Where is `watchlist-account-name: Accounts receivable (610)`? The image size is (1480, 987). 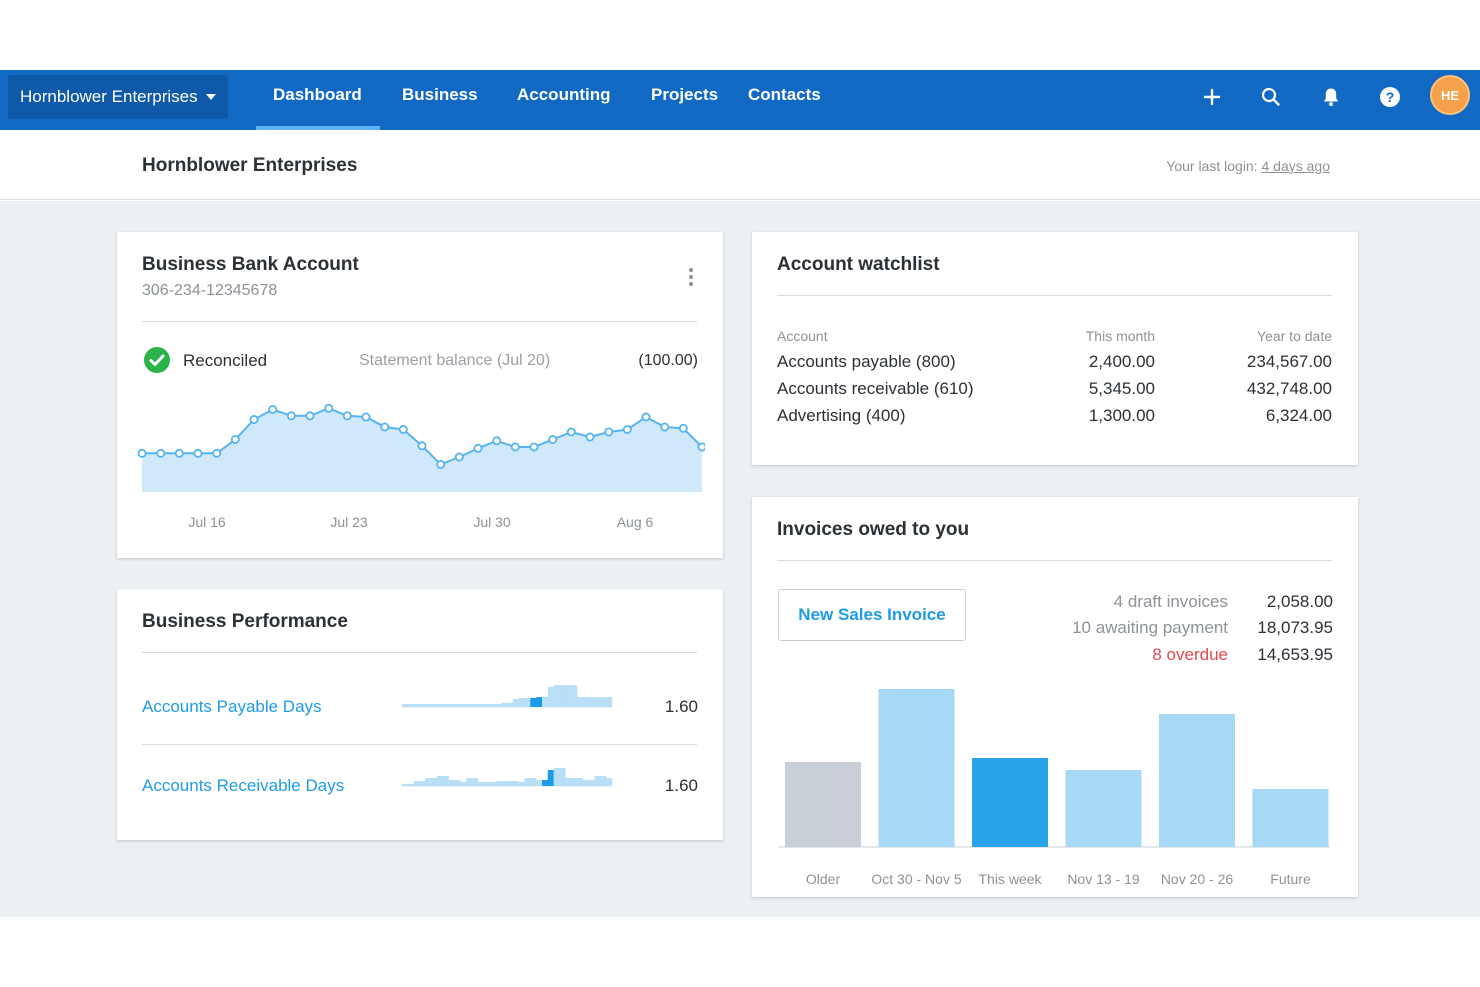
watchlist-account-name: Accounts receivable (610) is located at coordinates (875, 388).